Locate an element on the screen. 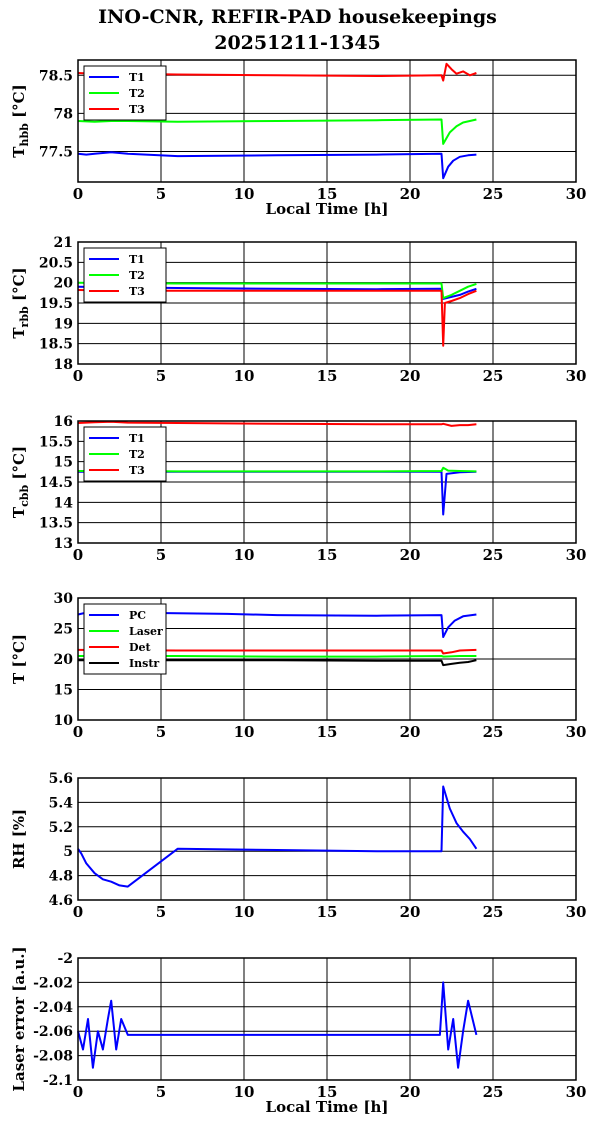 Image resolution: width=595 pixels, height=1134 pixels. y-tick-label: 20 is located at coordinates (64, 284).